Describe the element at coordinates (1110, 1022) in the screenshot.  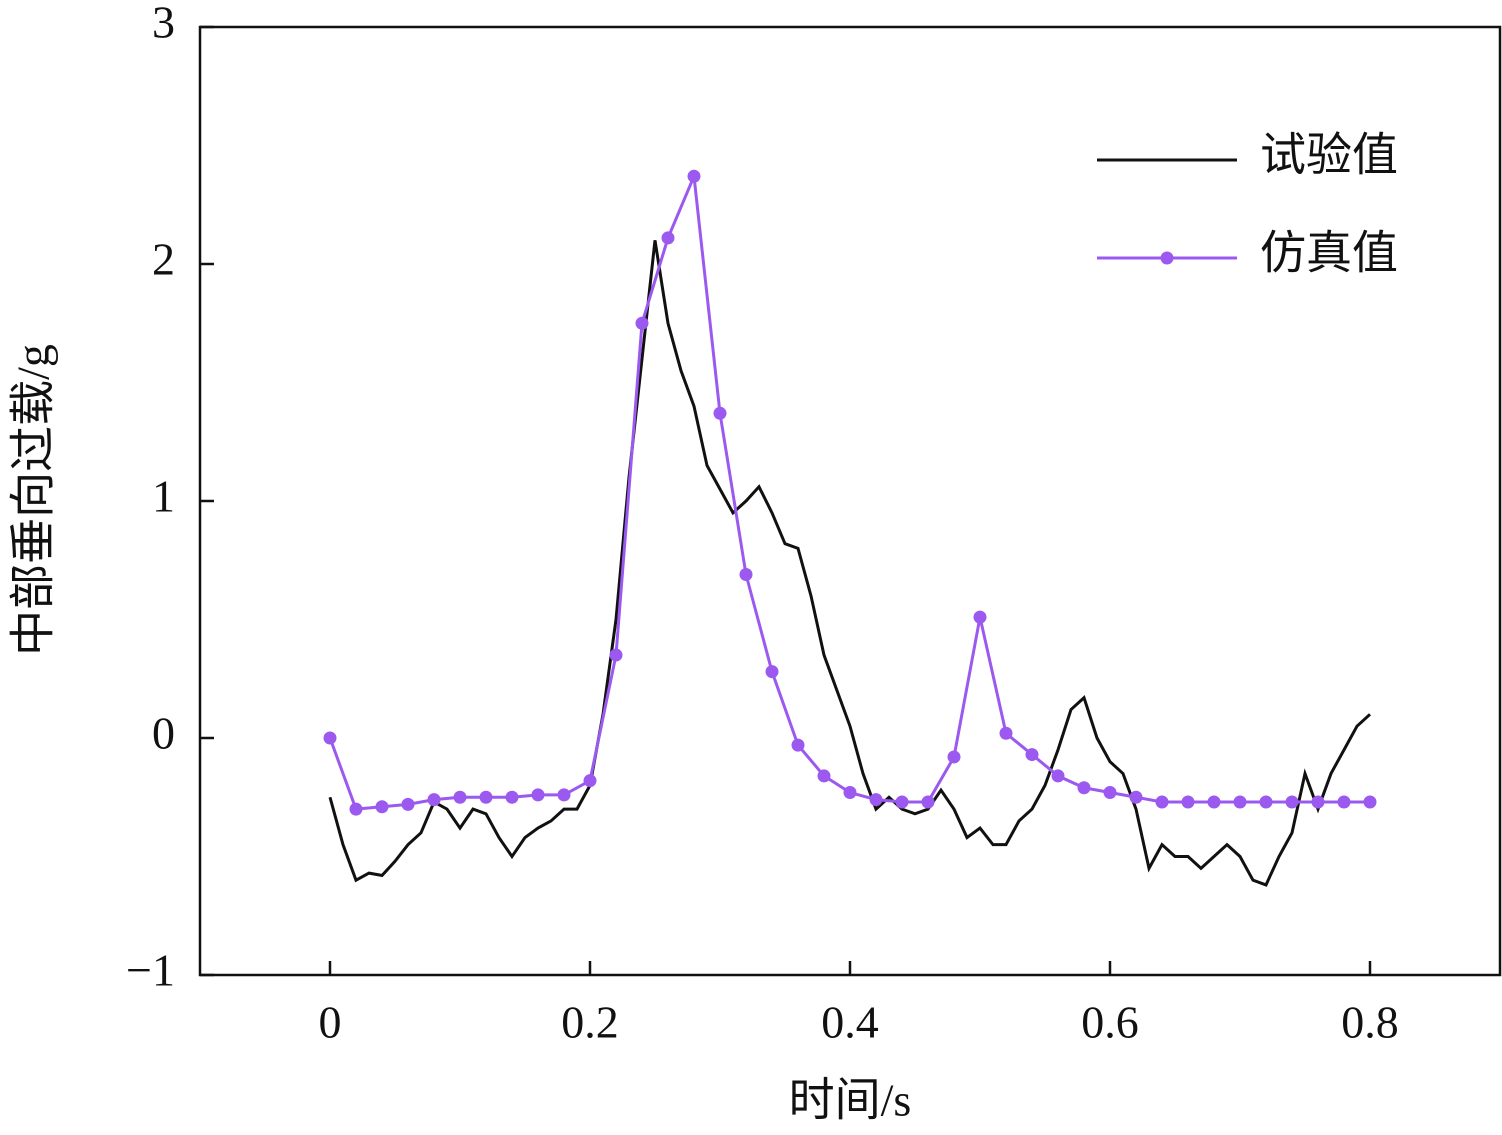
I see `x-tick-label: 0.6` at that location.